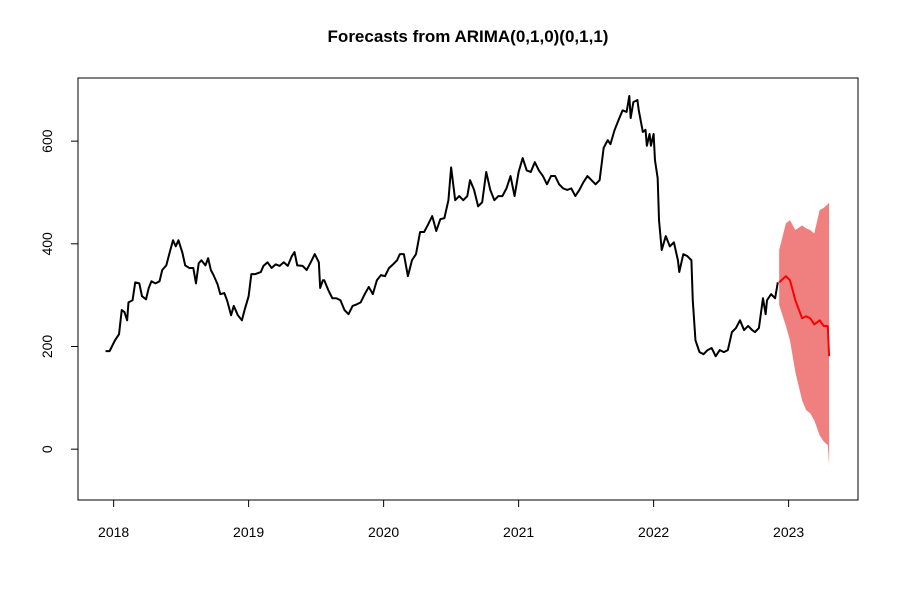 Image resolution: width=900 pixels, height=600 pixels. I want to click on y-tick-label: 400, so click(47, 244).